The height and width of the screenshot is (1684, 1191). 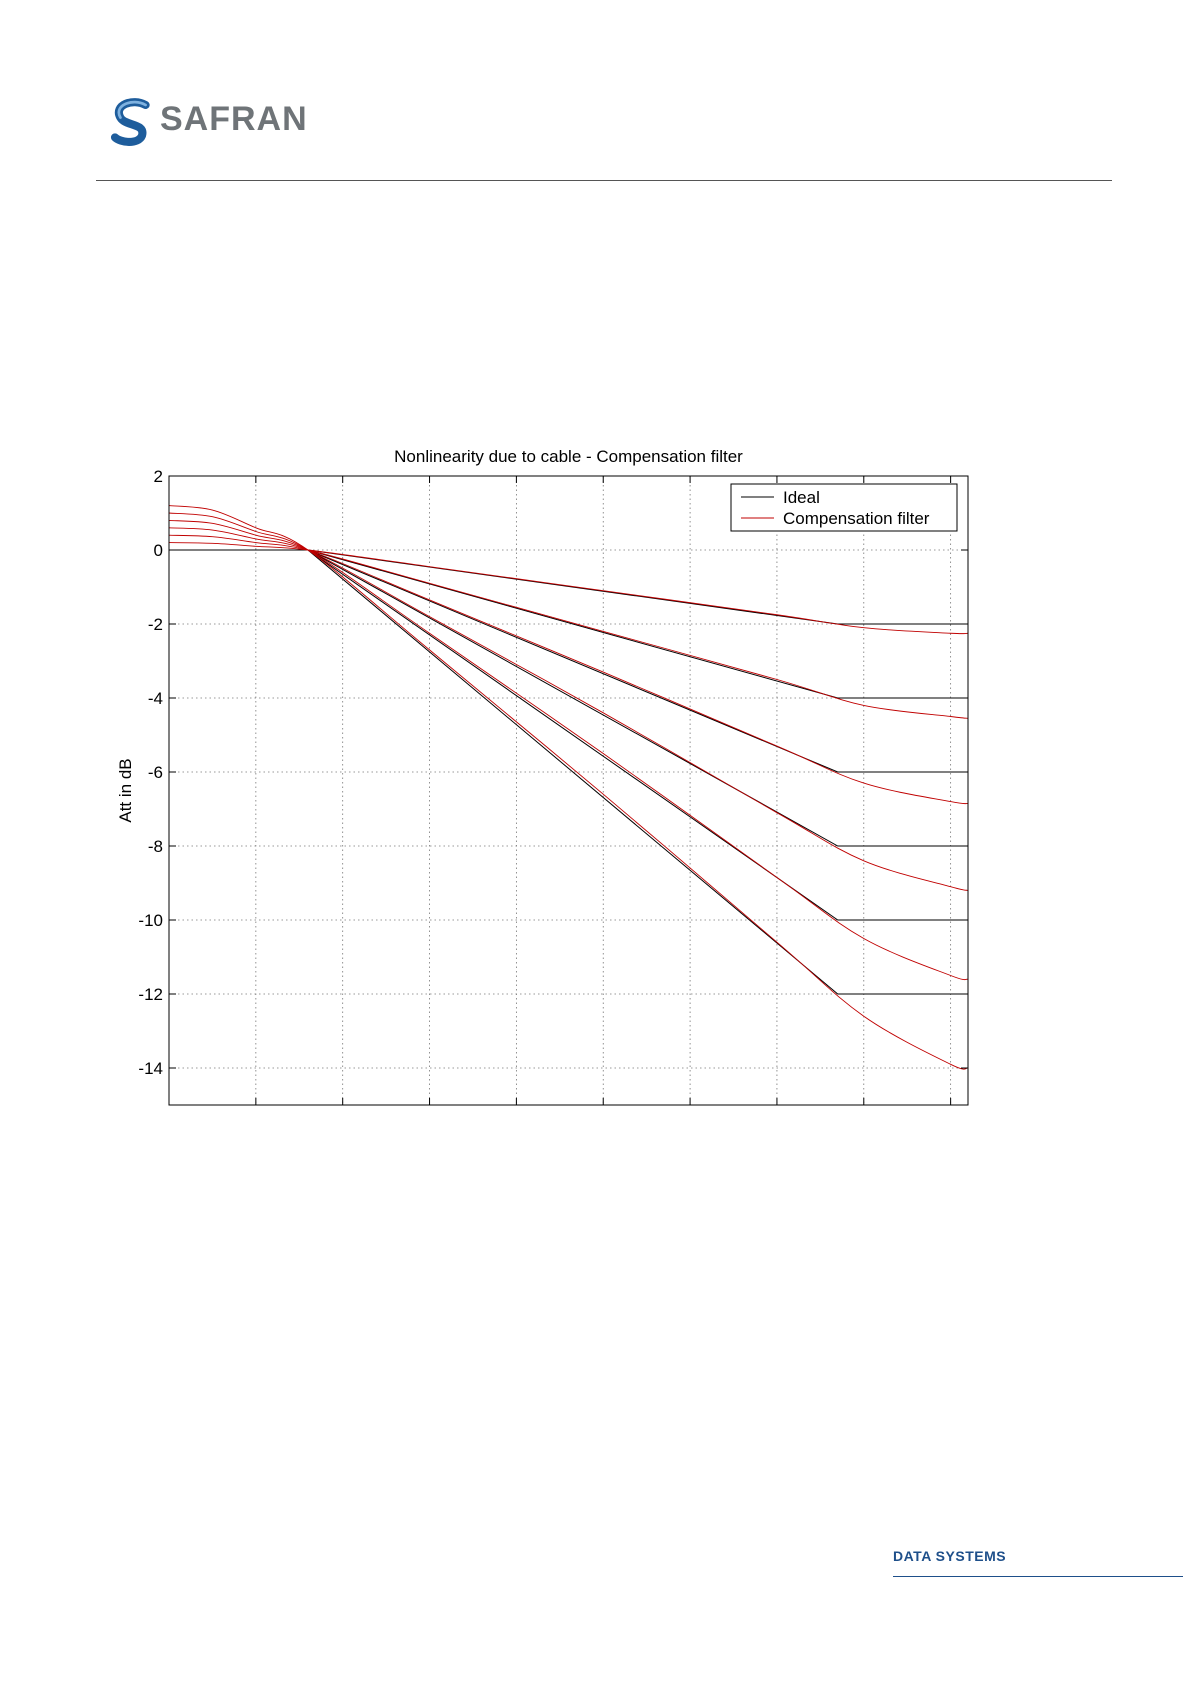 I want to click on y-tick-label-0: 2, so click(x=158, y=476).